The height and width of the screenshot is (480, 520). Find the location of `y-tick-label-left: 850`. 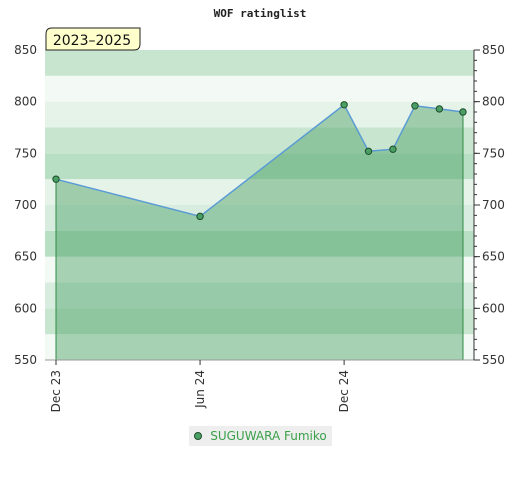

y-tick-label-left: 850 is located at coordinates (25, 50).